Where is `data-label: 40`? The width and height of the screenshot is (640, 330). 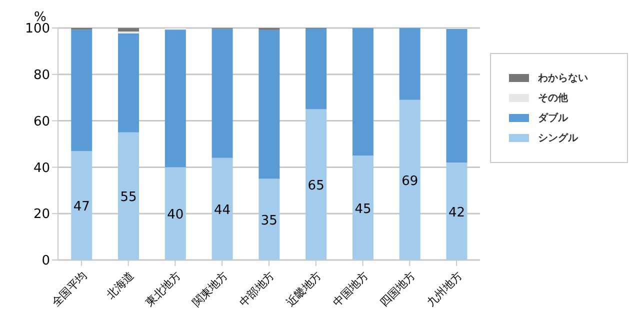 data-label: 40 is located at coordinates (175, 215).